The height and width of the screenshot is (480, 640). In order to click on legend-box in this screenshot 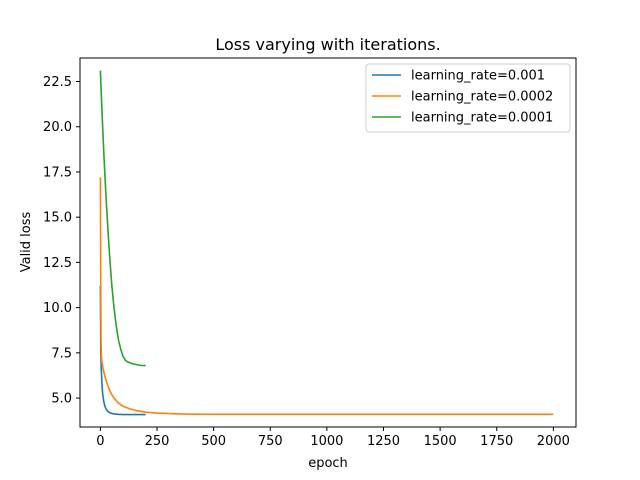, I will do `click(468, 98)`.